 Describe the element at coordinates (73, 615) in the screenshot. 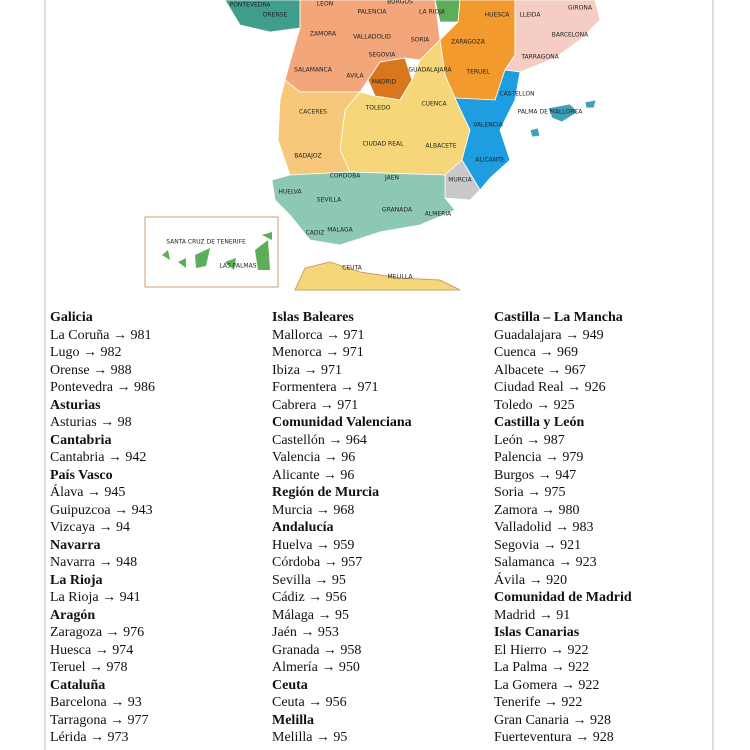

I see `region-heading: Aragón` at that location.